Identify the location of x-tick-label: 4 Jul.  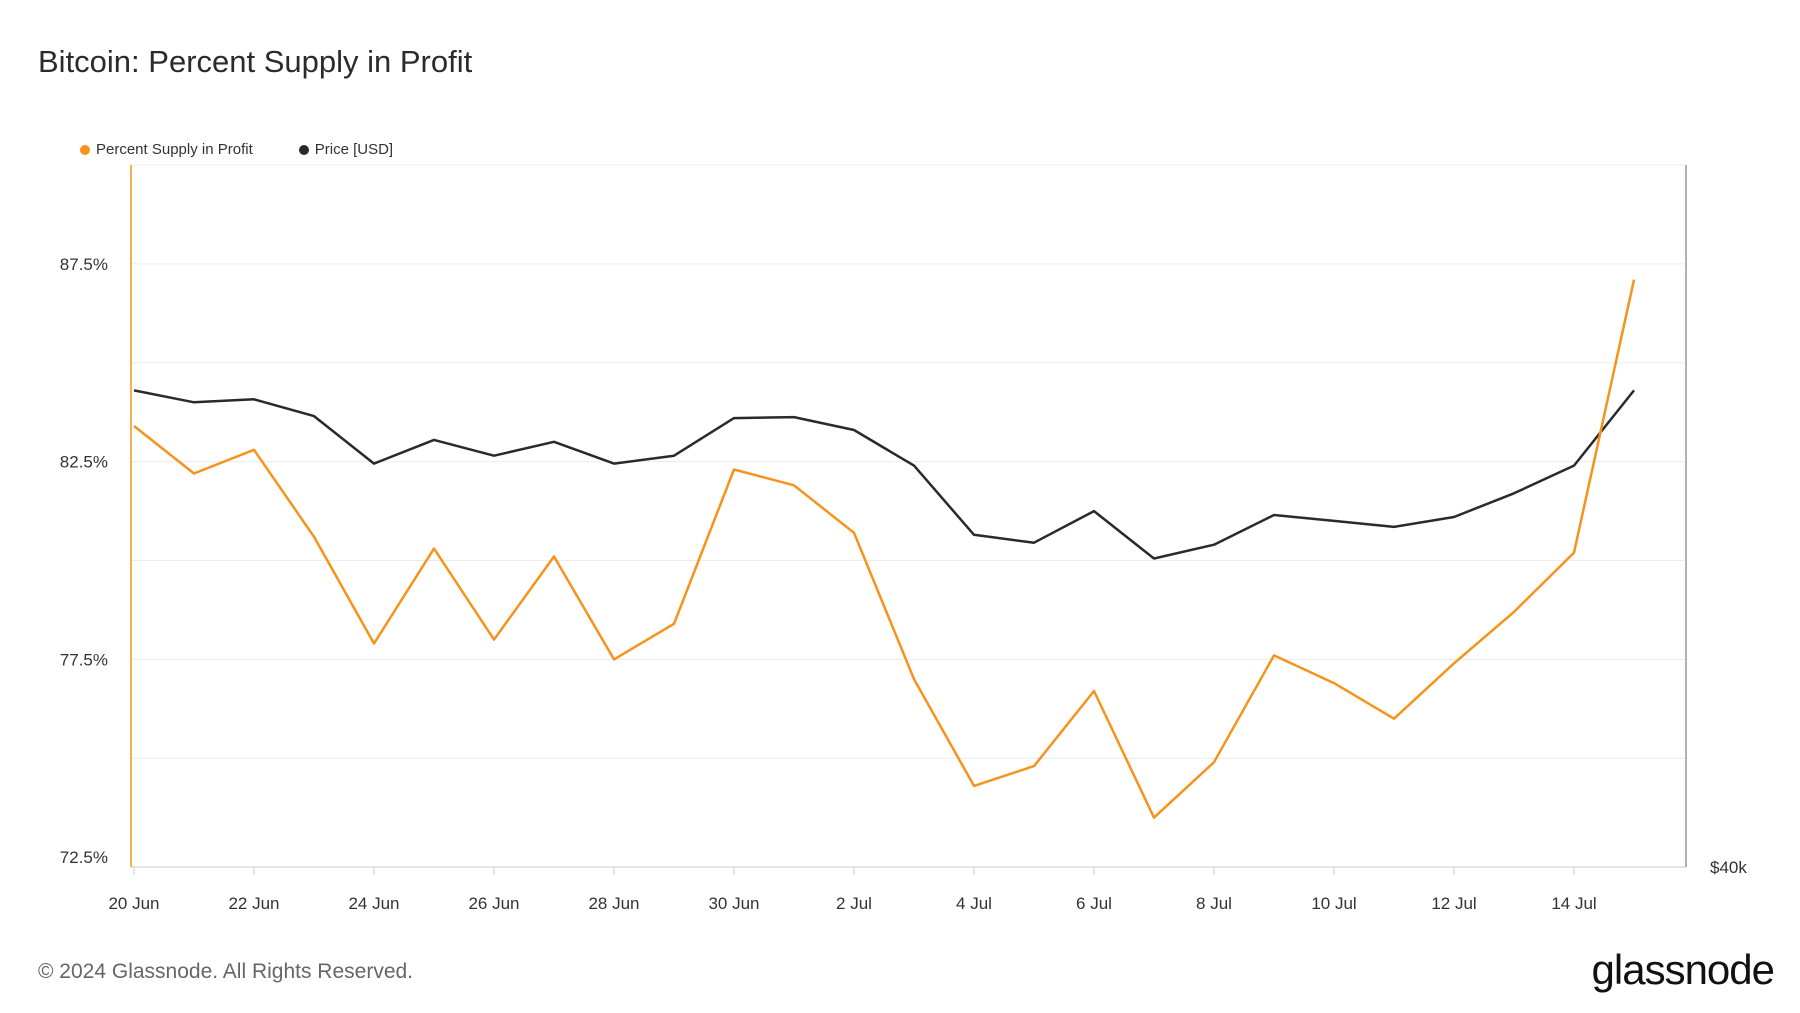
(974, 903).